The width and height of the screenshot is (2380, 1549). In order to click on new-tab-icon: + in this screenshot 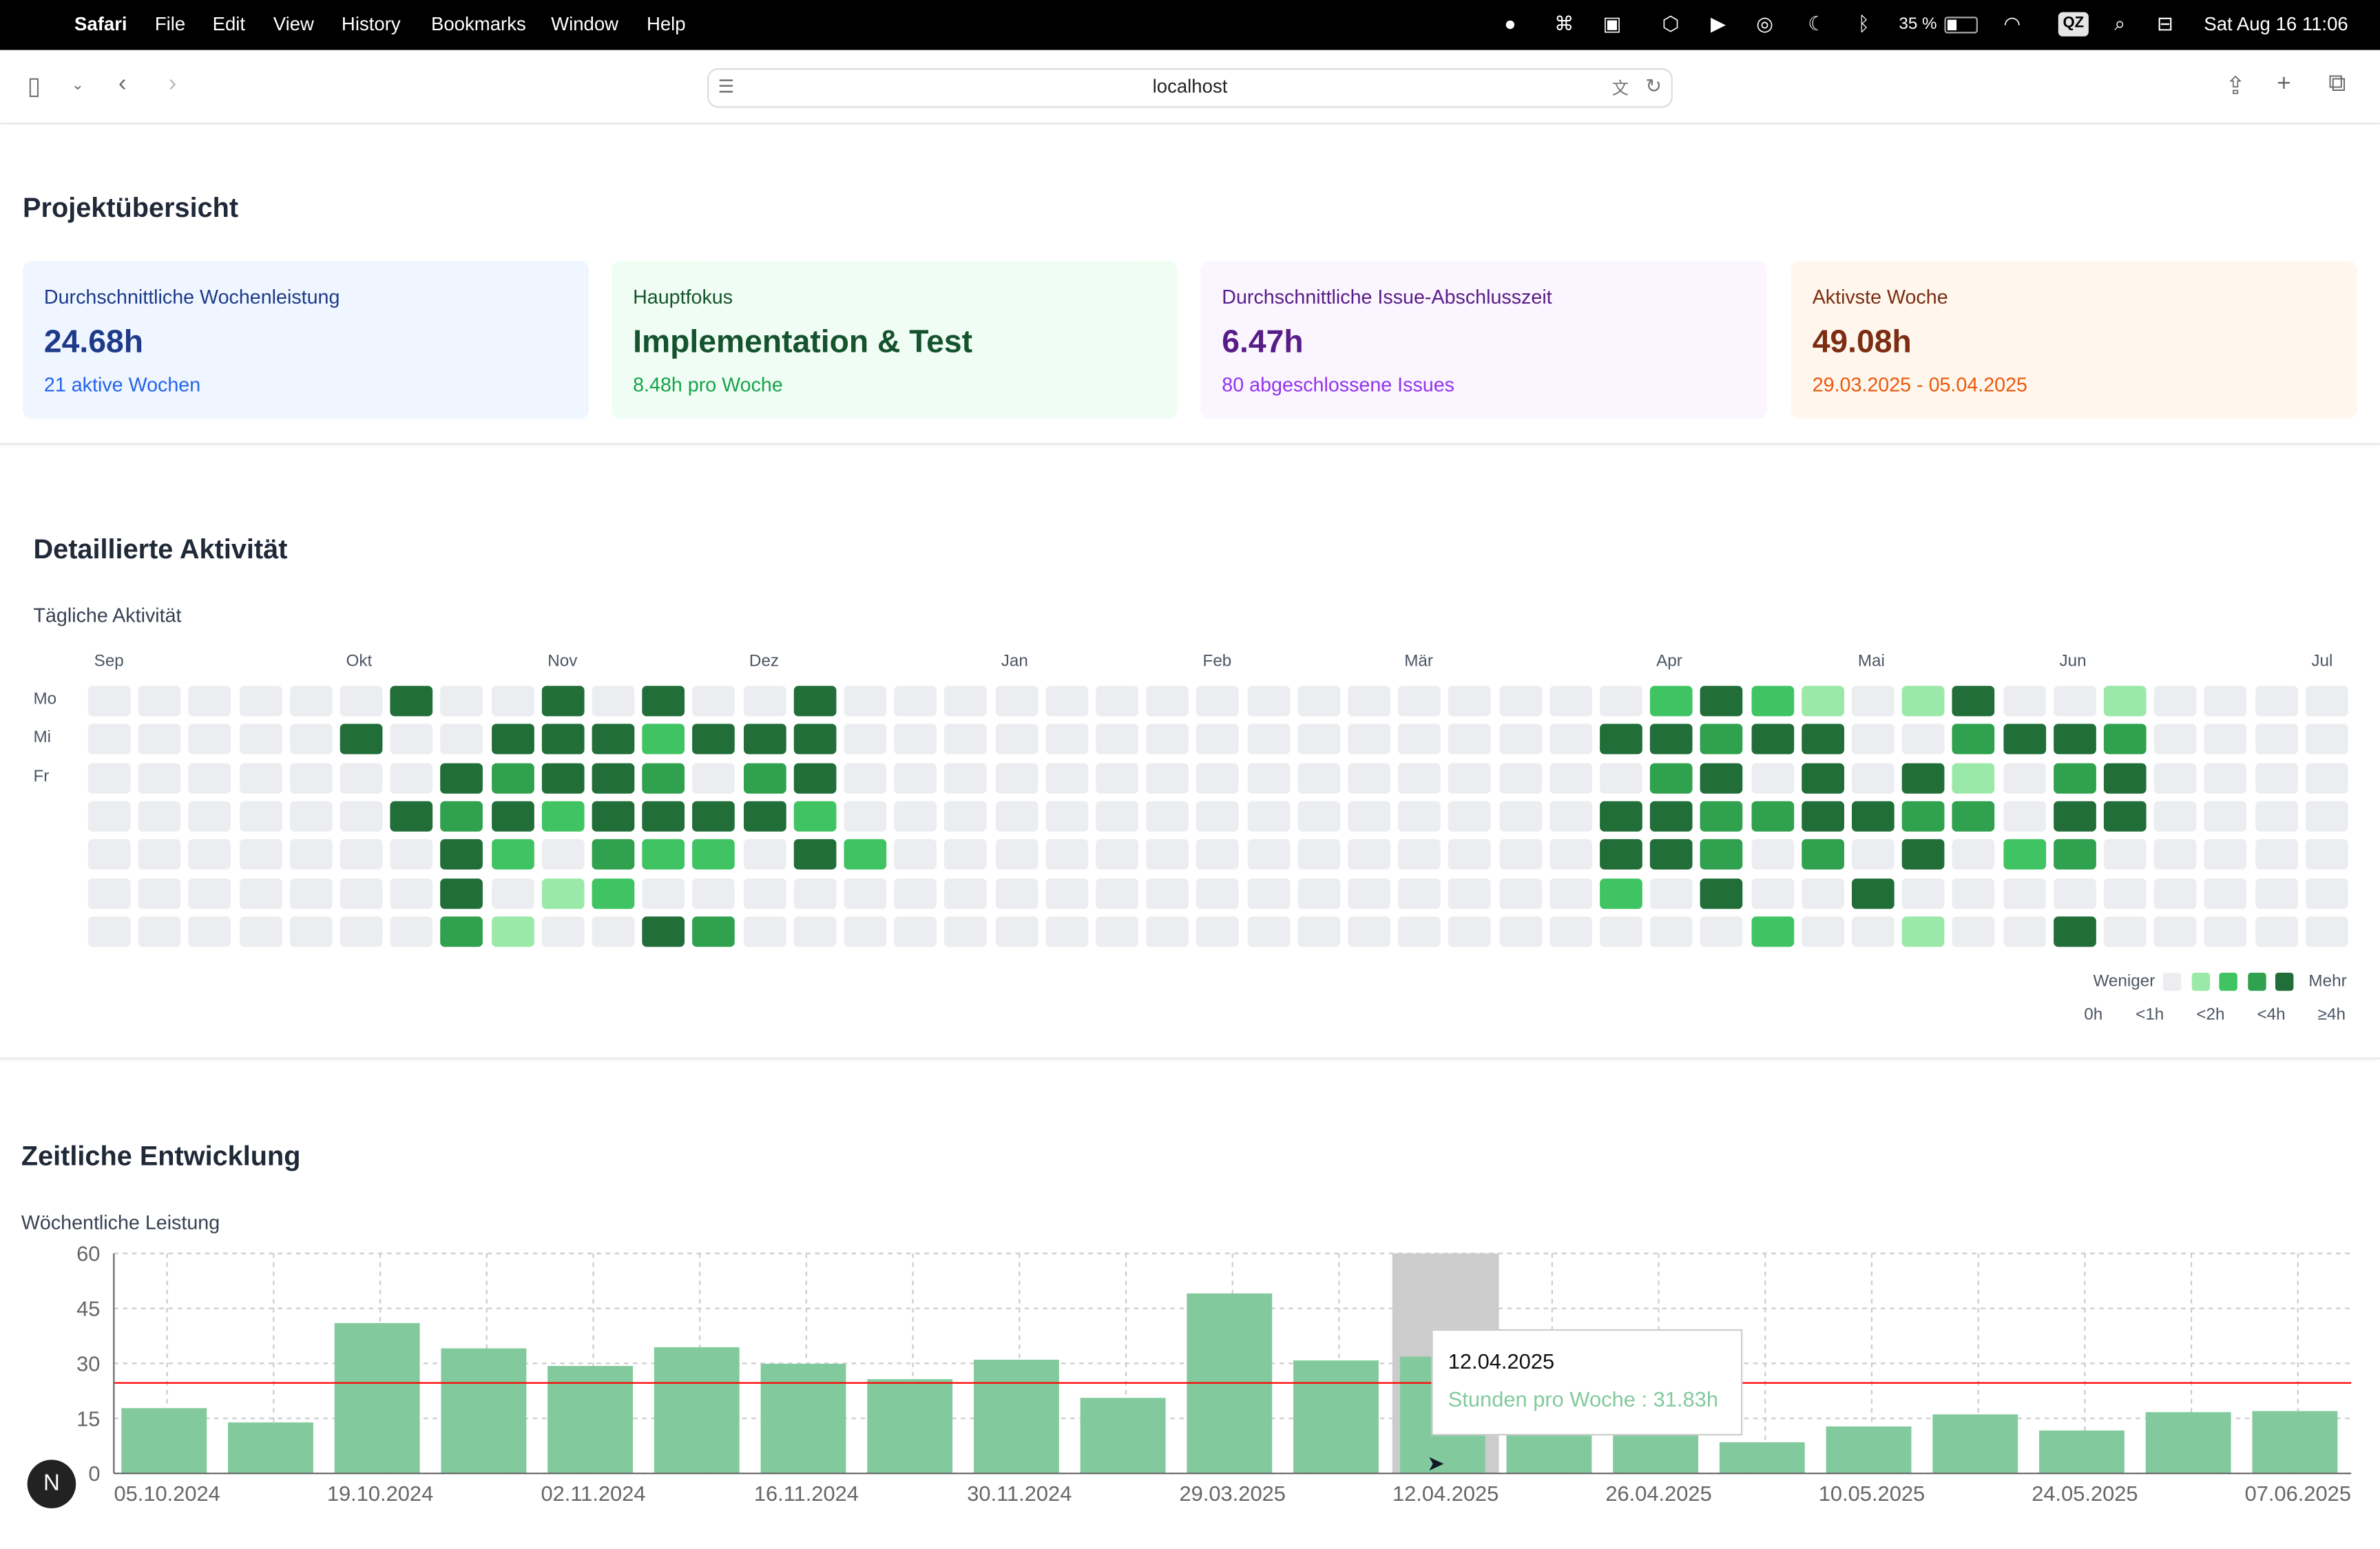, I will do `click(2284, 84)`.